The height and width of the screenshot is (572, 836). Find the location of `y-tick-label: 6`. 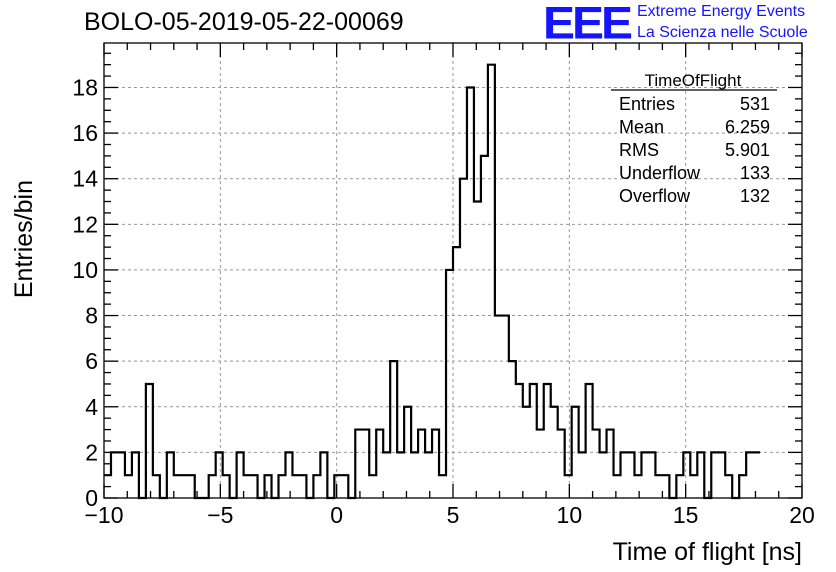

y-tick-label: 6 is located at coordinates (91, 361).